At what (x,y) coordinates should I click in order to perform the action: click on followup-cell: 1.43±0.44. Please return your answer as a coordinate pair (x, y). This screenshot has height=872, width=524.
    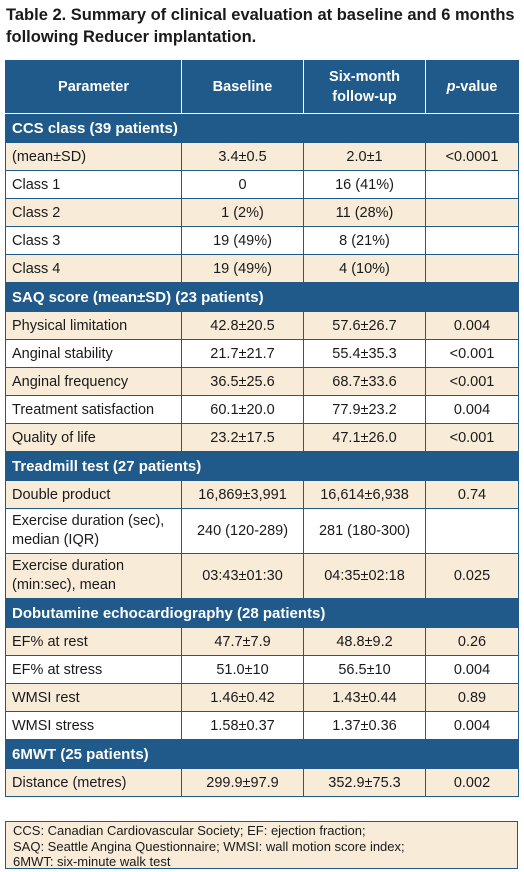
    Looking at the image, I should click on (364, 697).